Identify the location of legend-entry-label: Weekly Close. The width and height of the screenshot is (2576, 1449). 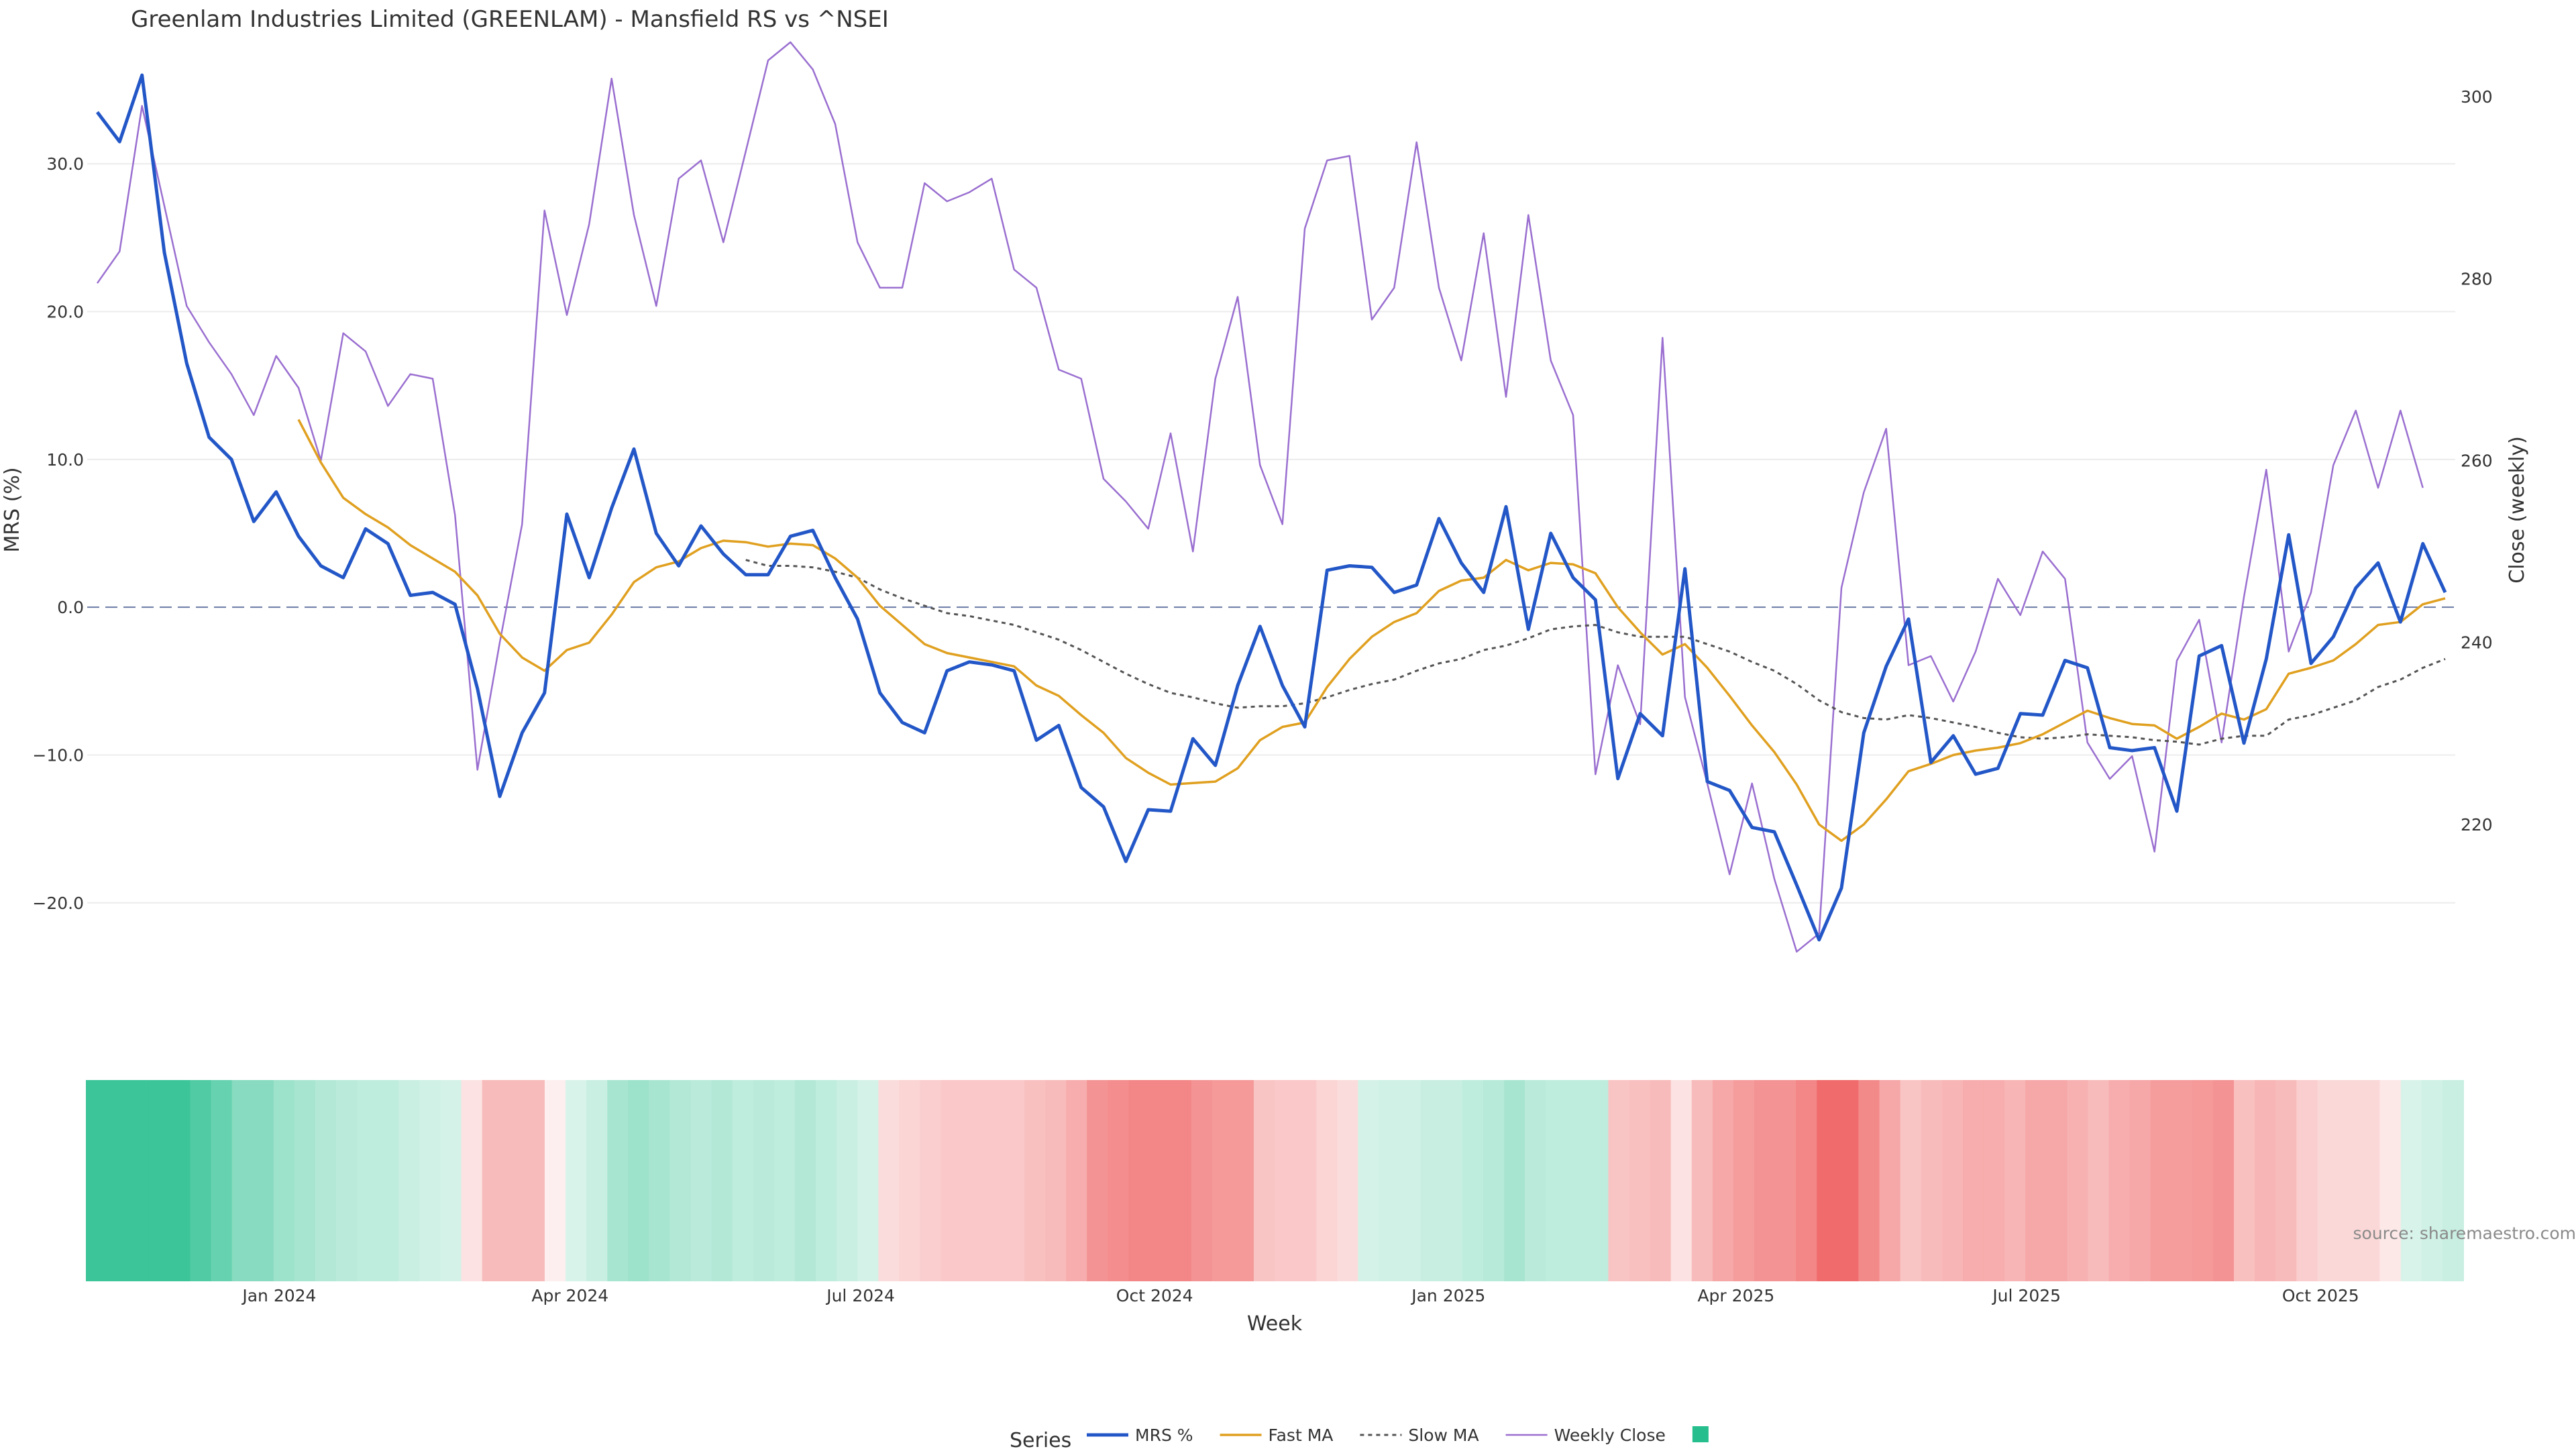
(1610, 1435).